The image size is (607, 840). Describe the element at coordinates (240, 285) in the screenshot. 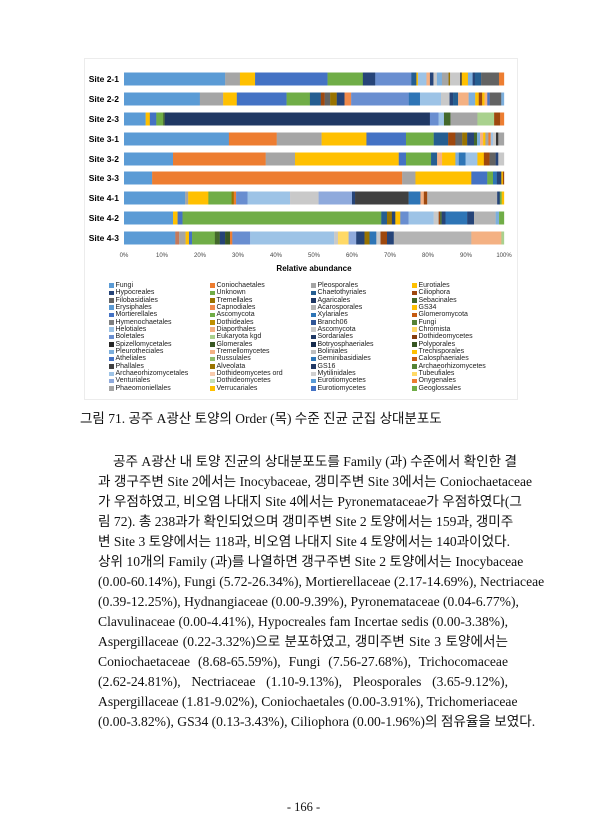

I see `legend-label: Coniochaetales` at that location.